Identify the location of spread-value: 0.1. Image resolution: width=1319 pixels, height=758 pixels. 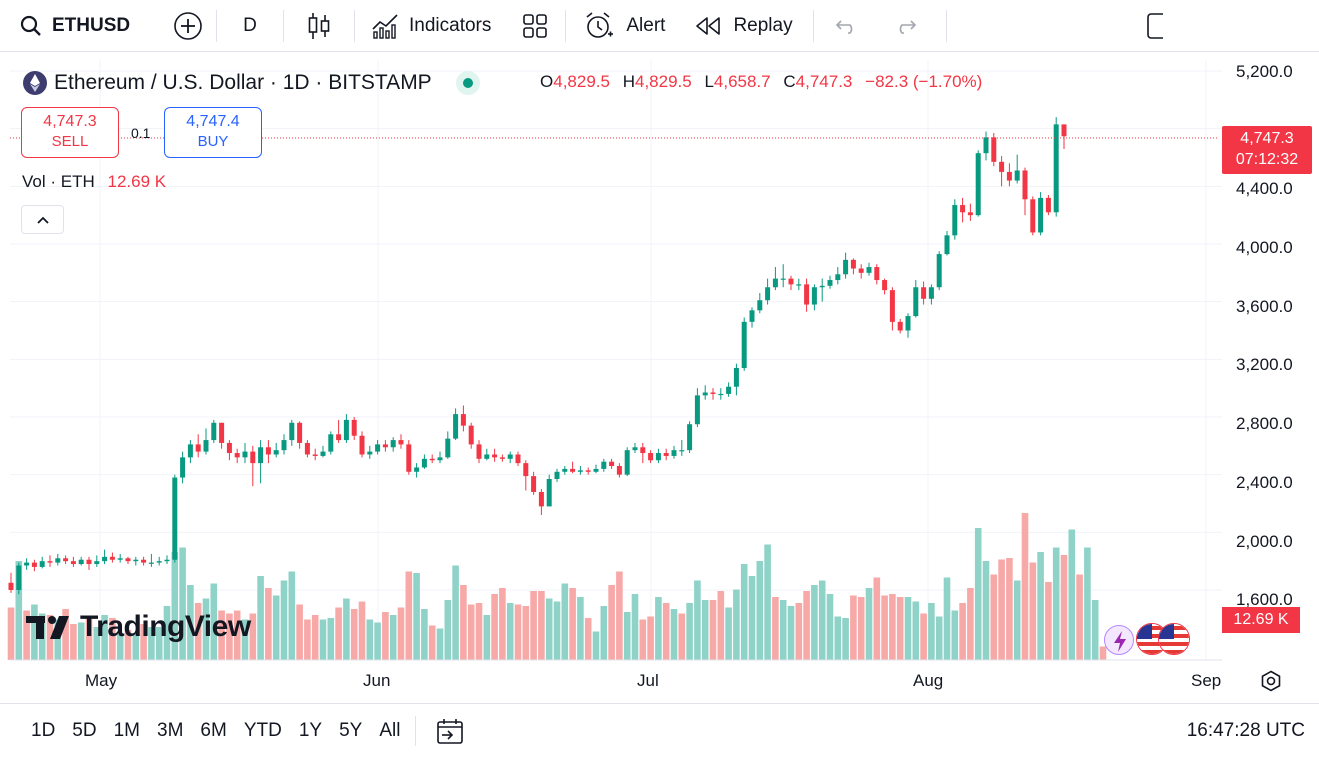
(141, 133).